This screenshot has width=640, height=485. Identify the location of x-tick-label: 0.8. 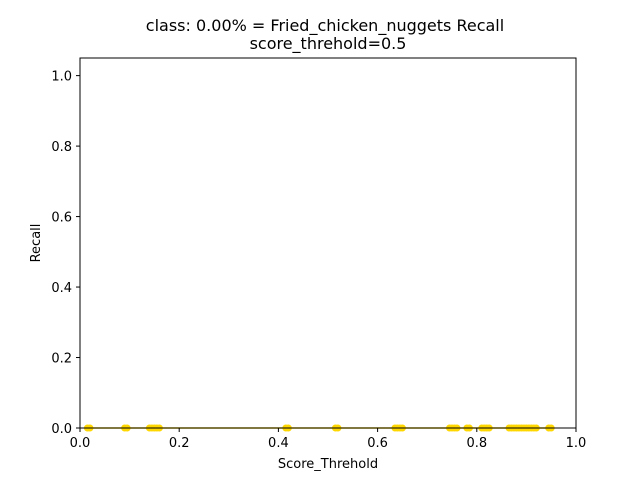
(476, 443).